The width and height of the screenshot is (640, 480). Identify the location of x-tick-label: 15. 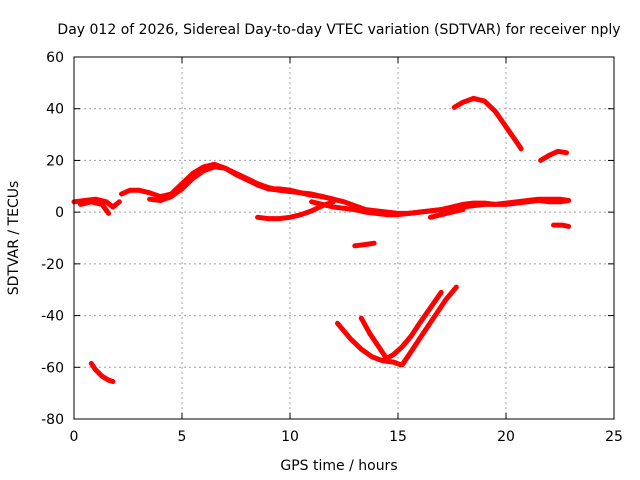
(398, 437).